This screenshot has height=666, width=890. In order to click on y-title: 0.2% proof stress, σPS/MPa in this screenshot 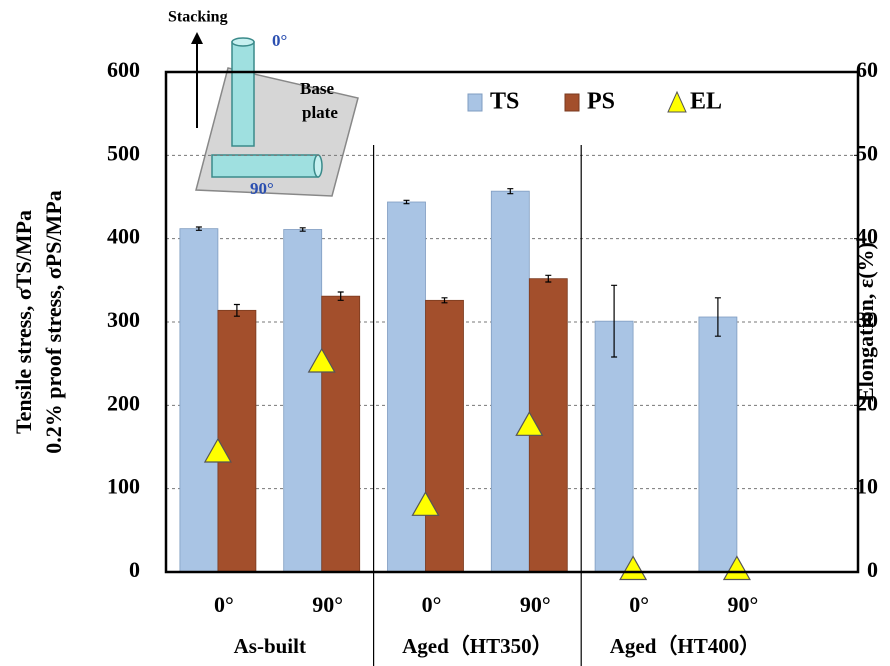, I will do `click(53, 322)`.